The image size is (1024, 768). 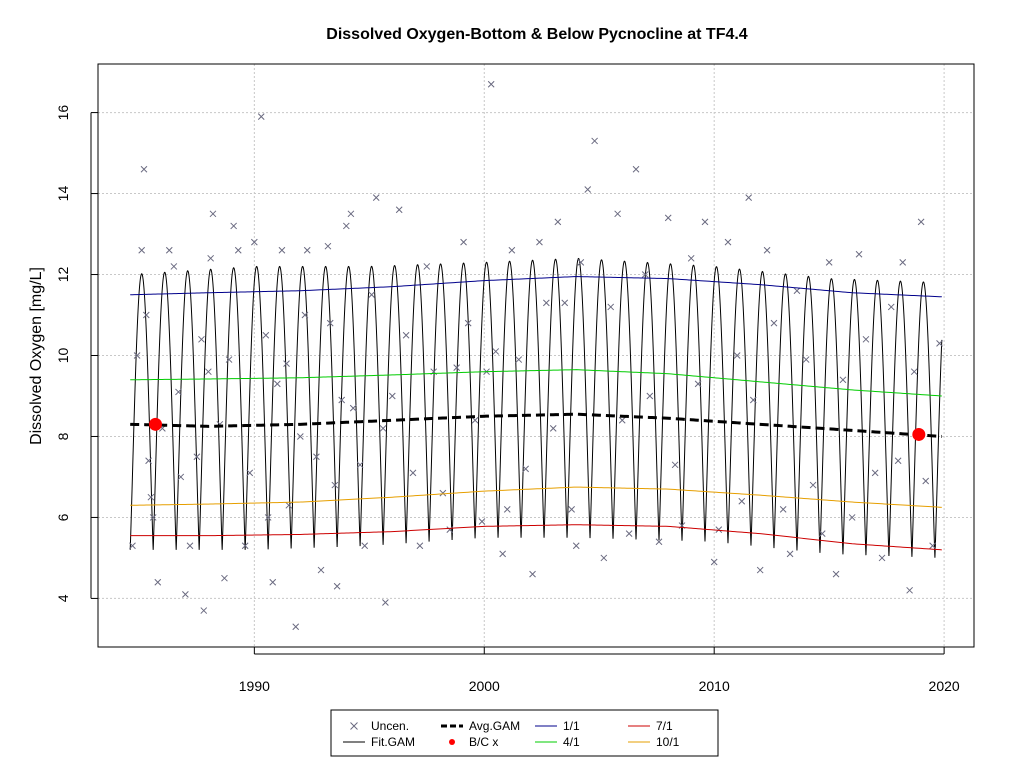 I want to click on y-axis-title: Dissolved Oxygen [mg/L], so click(x=36, y=356).